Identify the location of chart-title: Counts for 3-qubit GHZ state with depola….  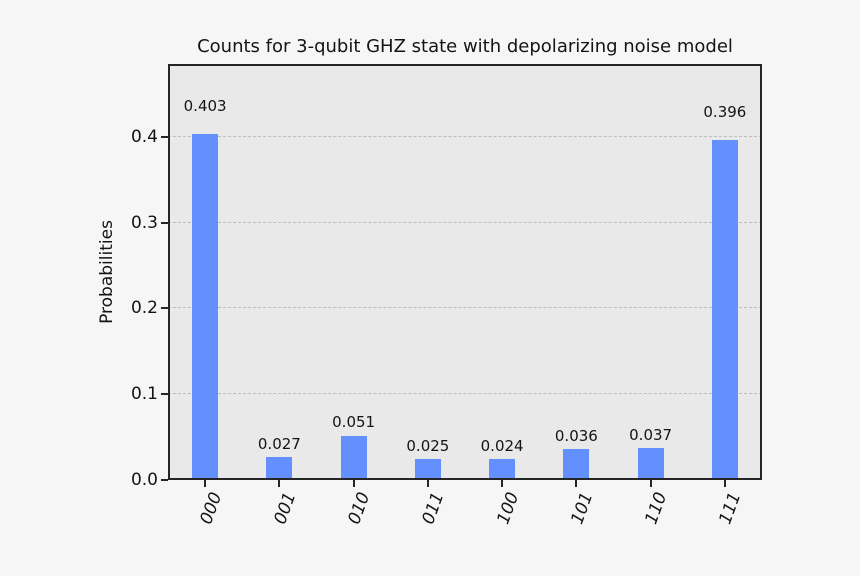
(465, 46).